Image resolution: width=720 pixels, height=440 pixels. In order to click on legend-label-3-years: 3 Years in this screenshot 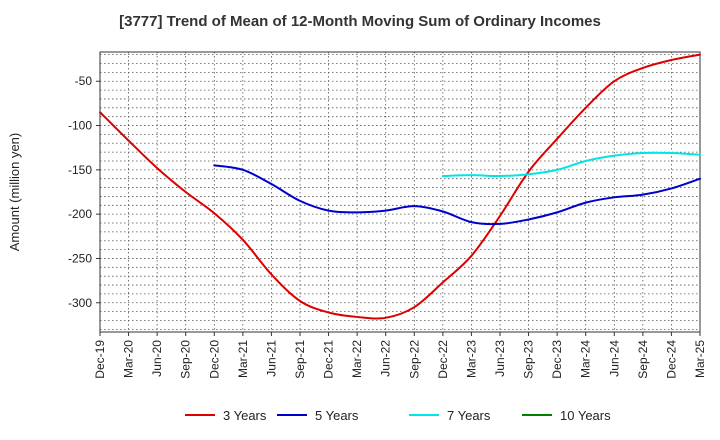, I will do `click(245, 415)`.